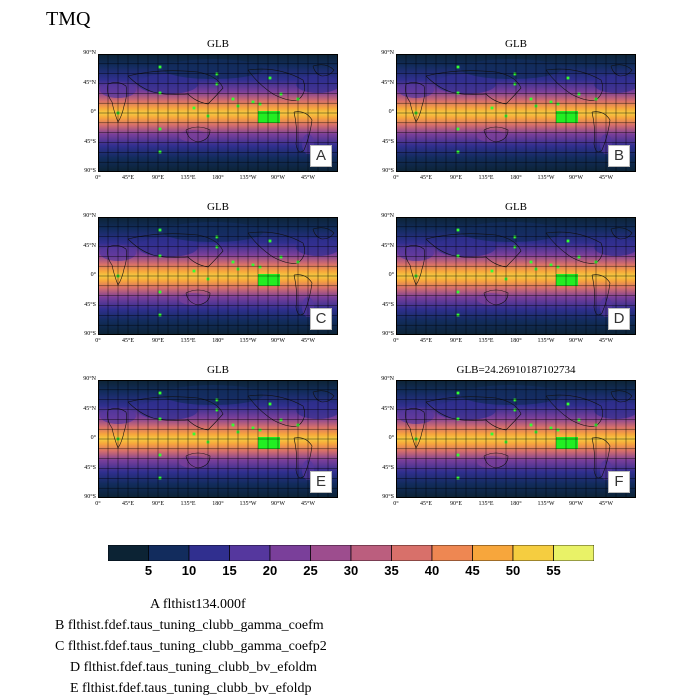  I want to click on panel-letter-f: F, so click(619, 482).